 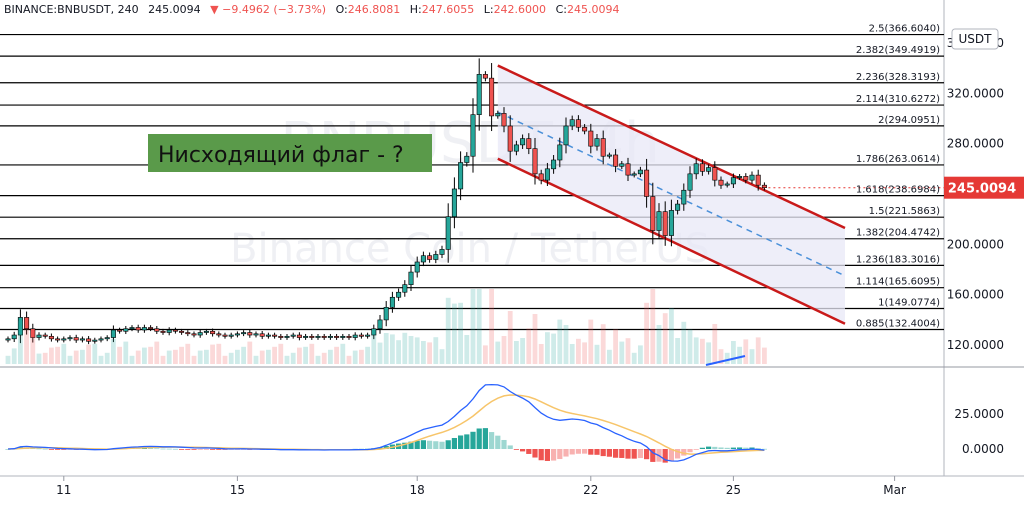 I want to click on annotation-box, so click(x=290, y=153).